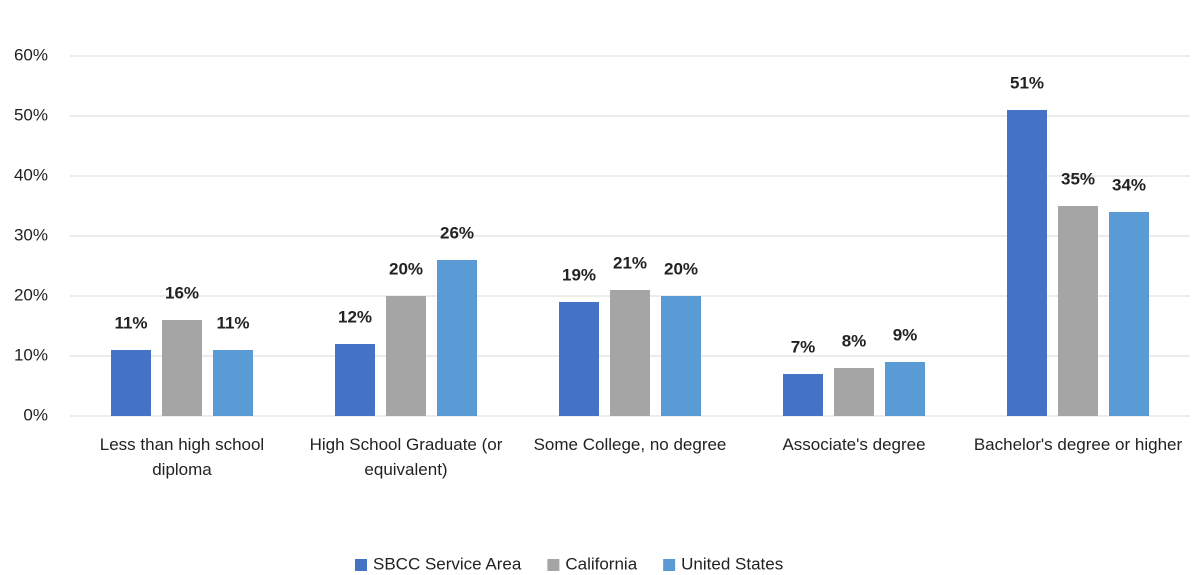  I want to click on y-tick-label: 40%, so click(31, 174).